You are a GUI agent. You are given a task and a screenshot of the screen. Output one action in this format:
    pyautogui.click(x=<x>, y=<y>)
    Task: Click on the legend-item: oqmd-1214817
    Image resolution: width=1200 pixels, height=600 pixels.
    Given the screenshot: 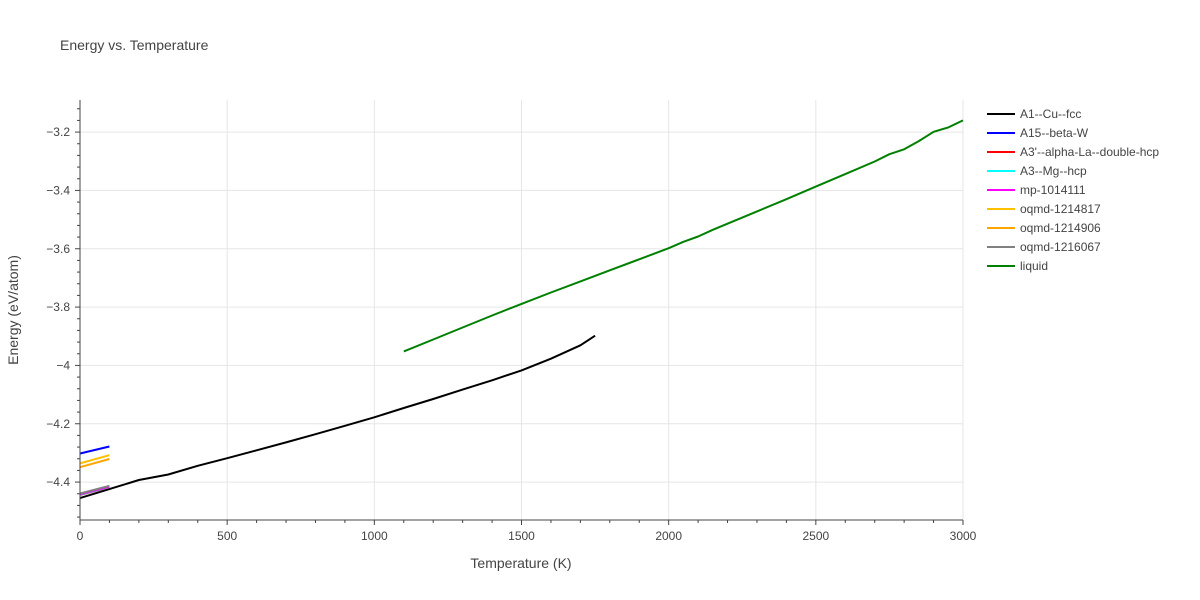 What is the action you would take?
    pyautogui.click(x=1044, y=209)
    